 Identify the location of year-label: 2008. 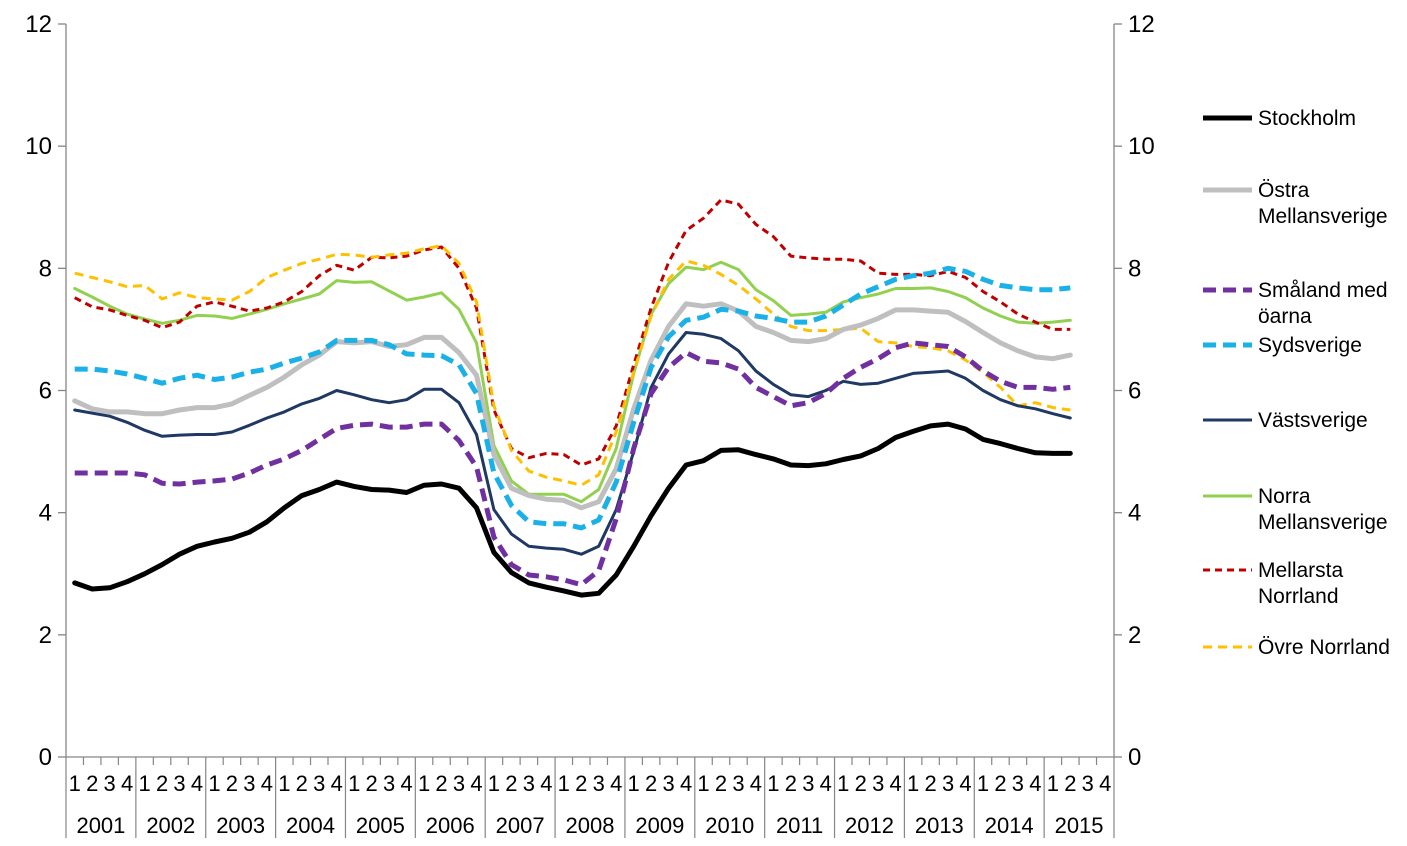
(590, 825).